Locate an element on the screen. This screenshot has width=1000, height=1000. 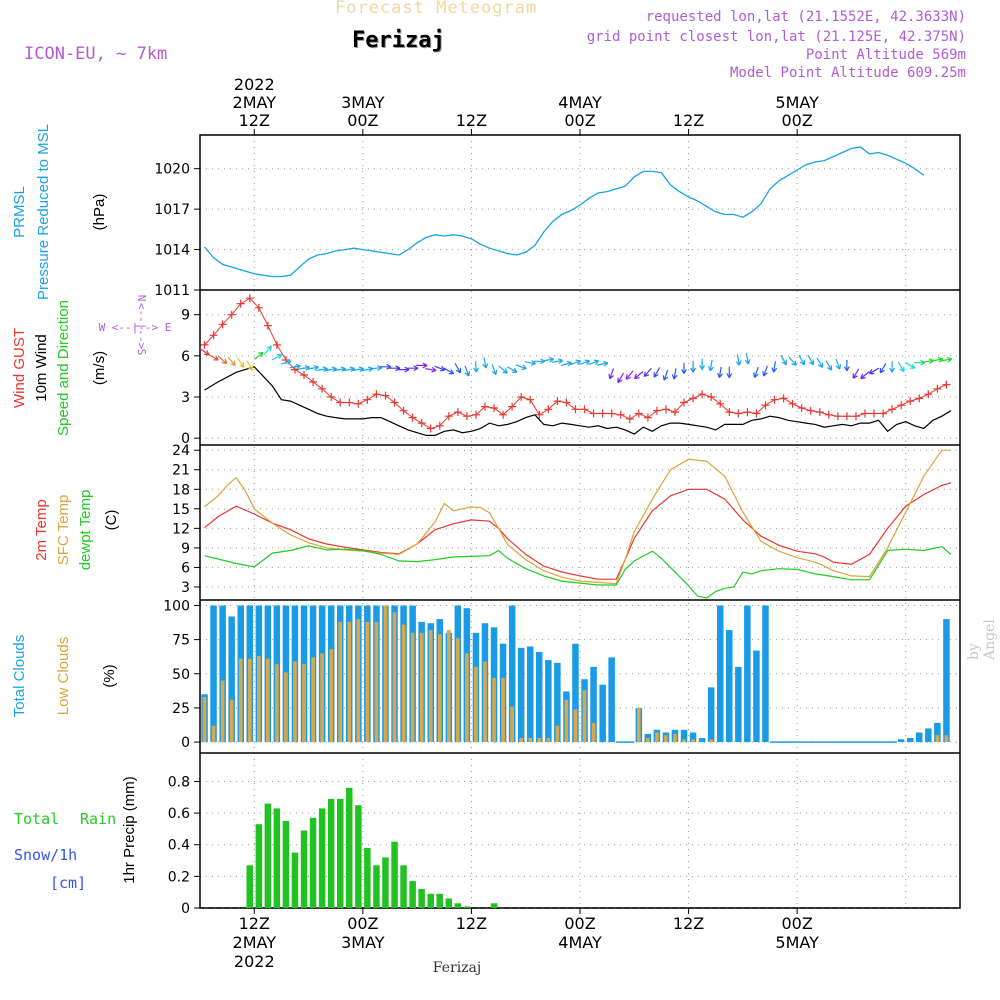
y-tick-label-pressure: 1011 is located at coordinates (172, 291).